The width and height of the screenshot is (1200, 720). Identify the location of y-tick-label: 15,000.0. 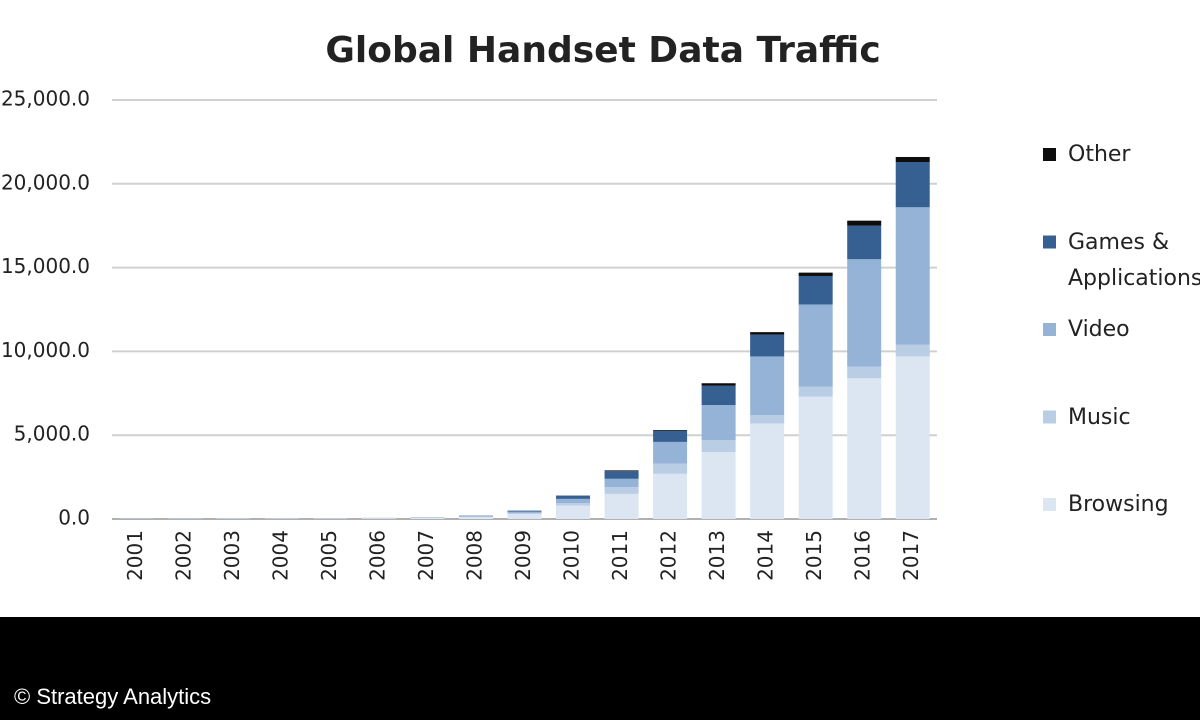
(45, 266).